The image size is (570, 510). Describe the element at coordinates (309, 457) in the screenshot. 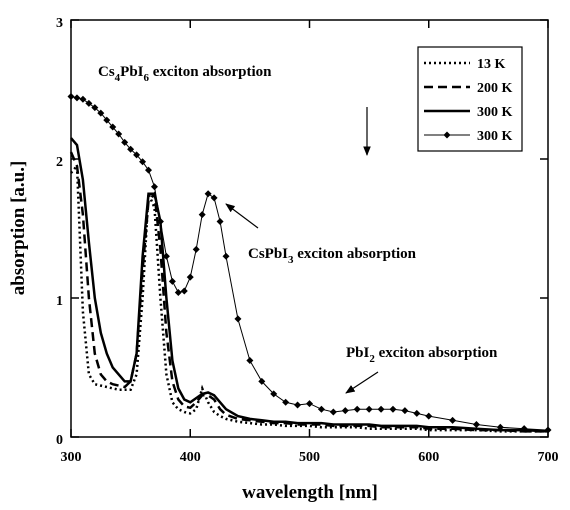

I see `x-tick-label: 500` at that location.